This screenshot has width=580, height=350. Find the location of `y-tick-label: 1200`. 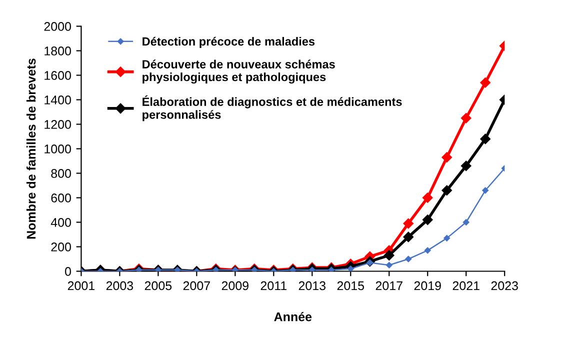

y-tick-label: 1200 is located at coordinates (57, 124).